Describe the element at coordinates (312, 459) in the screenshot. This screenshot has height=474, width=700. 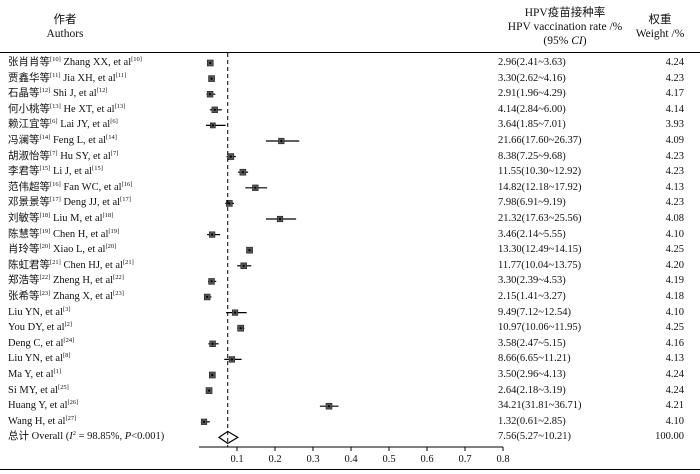
I see `x-tick-label: 0.3` at that location.